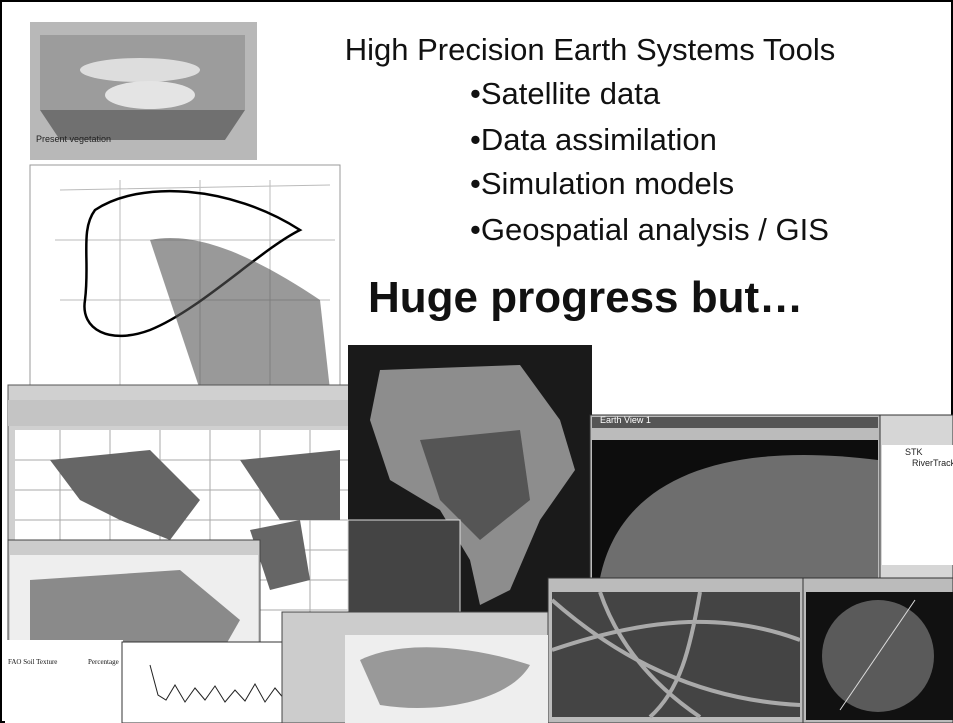 This screenshot has width=953, height=723. I want to click on river-map, so click(415, 667).